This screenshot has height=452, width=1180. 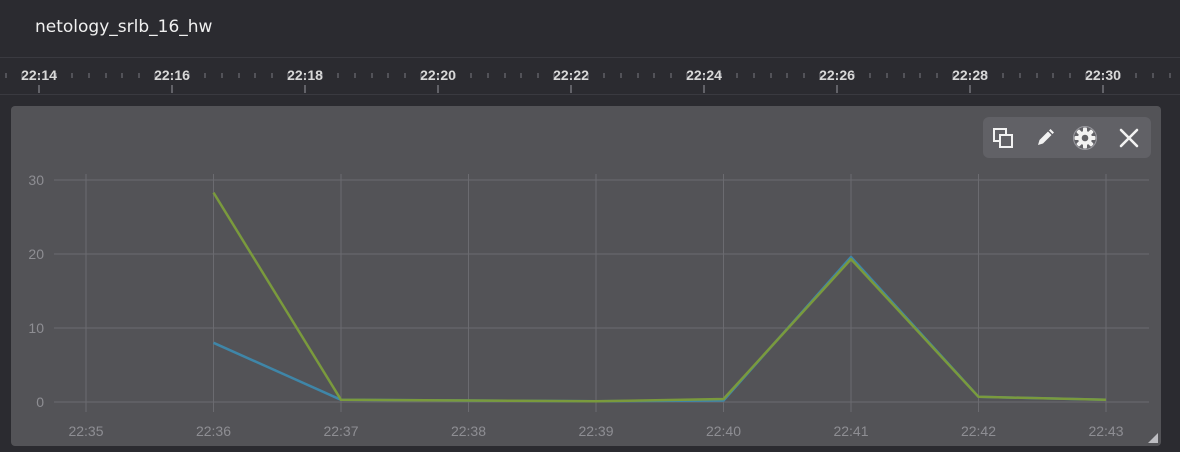 What do you see at coordinates (1067, 137) in the screenshot?
I see `panel-toolbar` at bounding box center [1067, 137].